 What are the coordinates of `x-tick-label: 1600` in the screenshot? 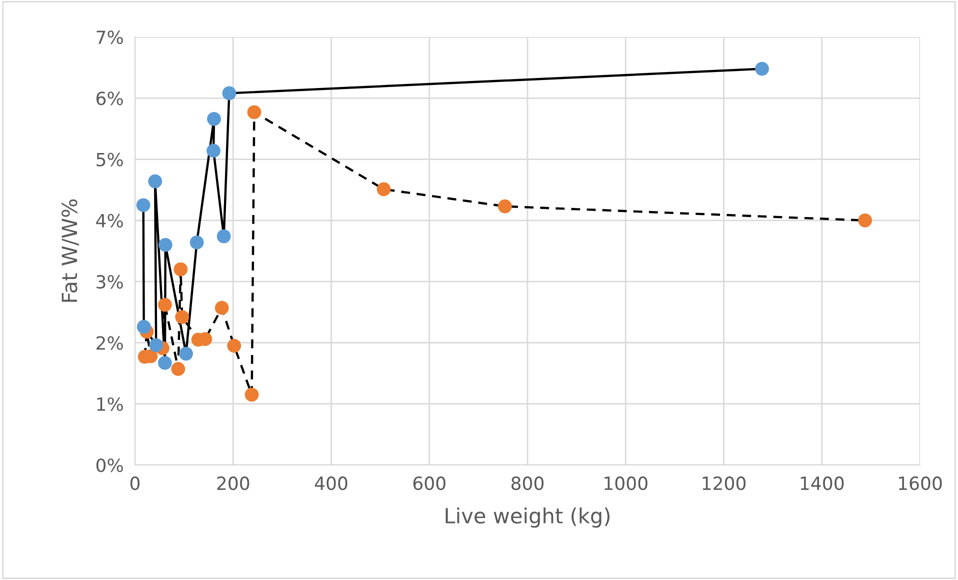 It's located at (920, 483).